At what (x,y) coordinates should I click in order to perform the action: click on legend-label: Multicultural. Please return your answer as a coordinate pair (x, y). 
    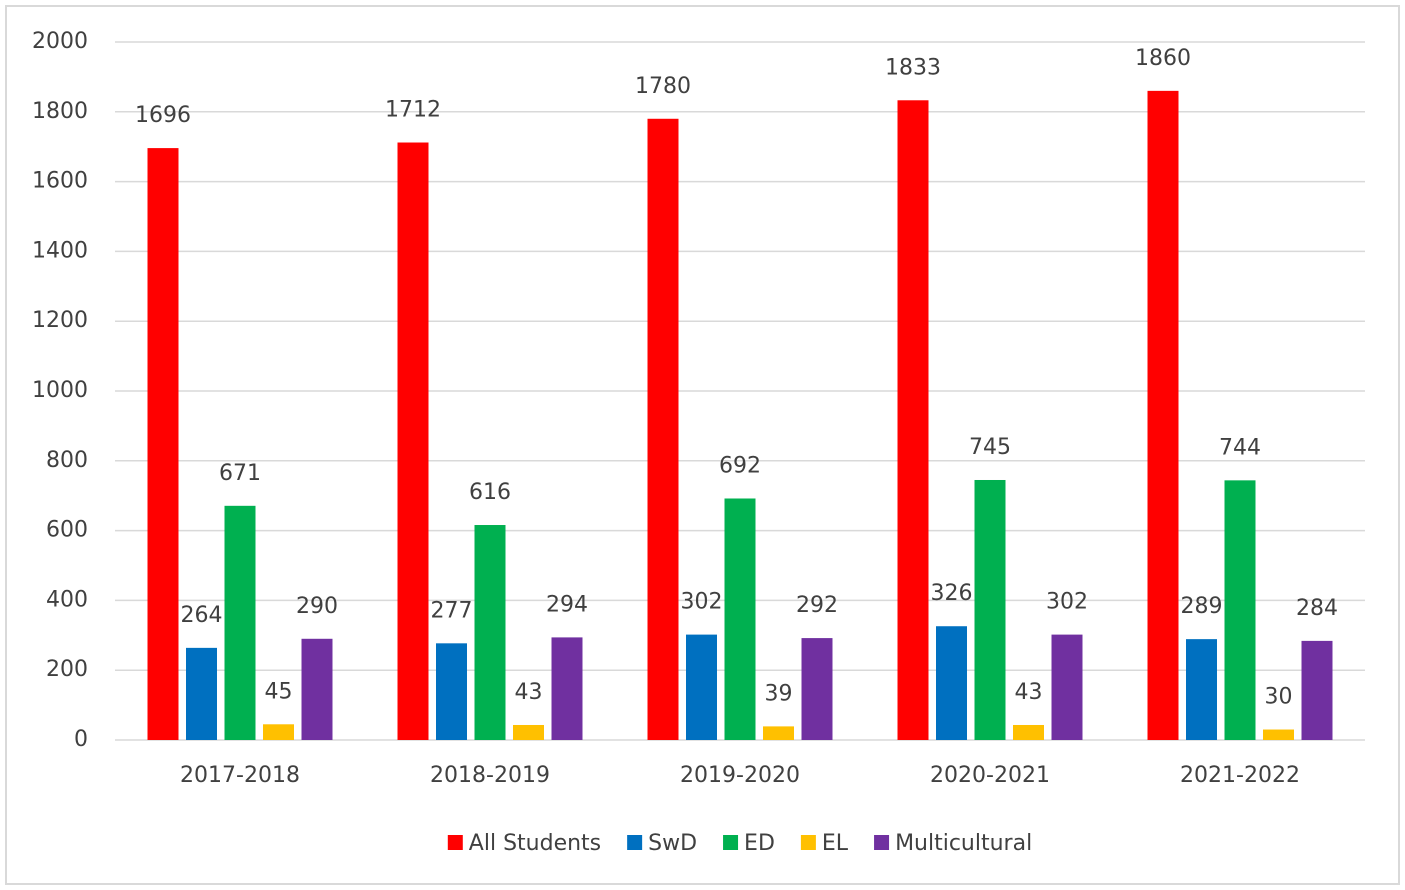
    Looking at the image, I should click on (963, 843).